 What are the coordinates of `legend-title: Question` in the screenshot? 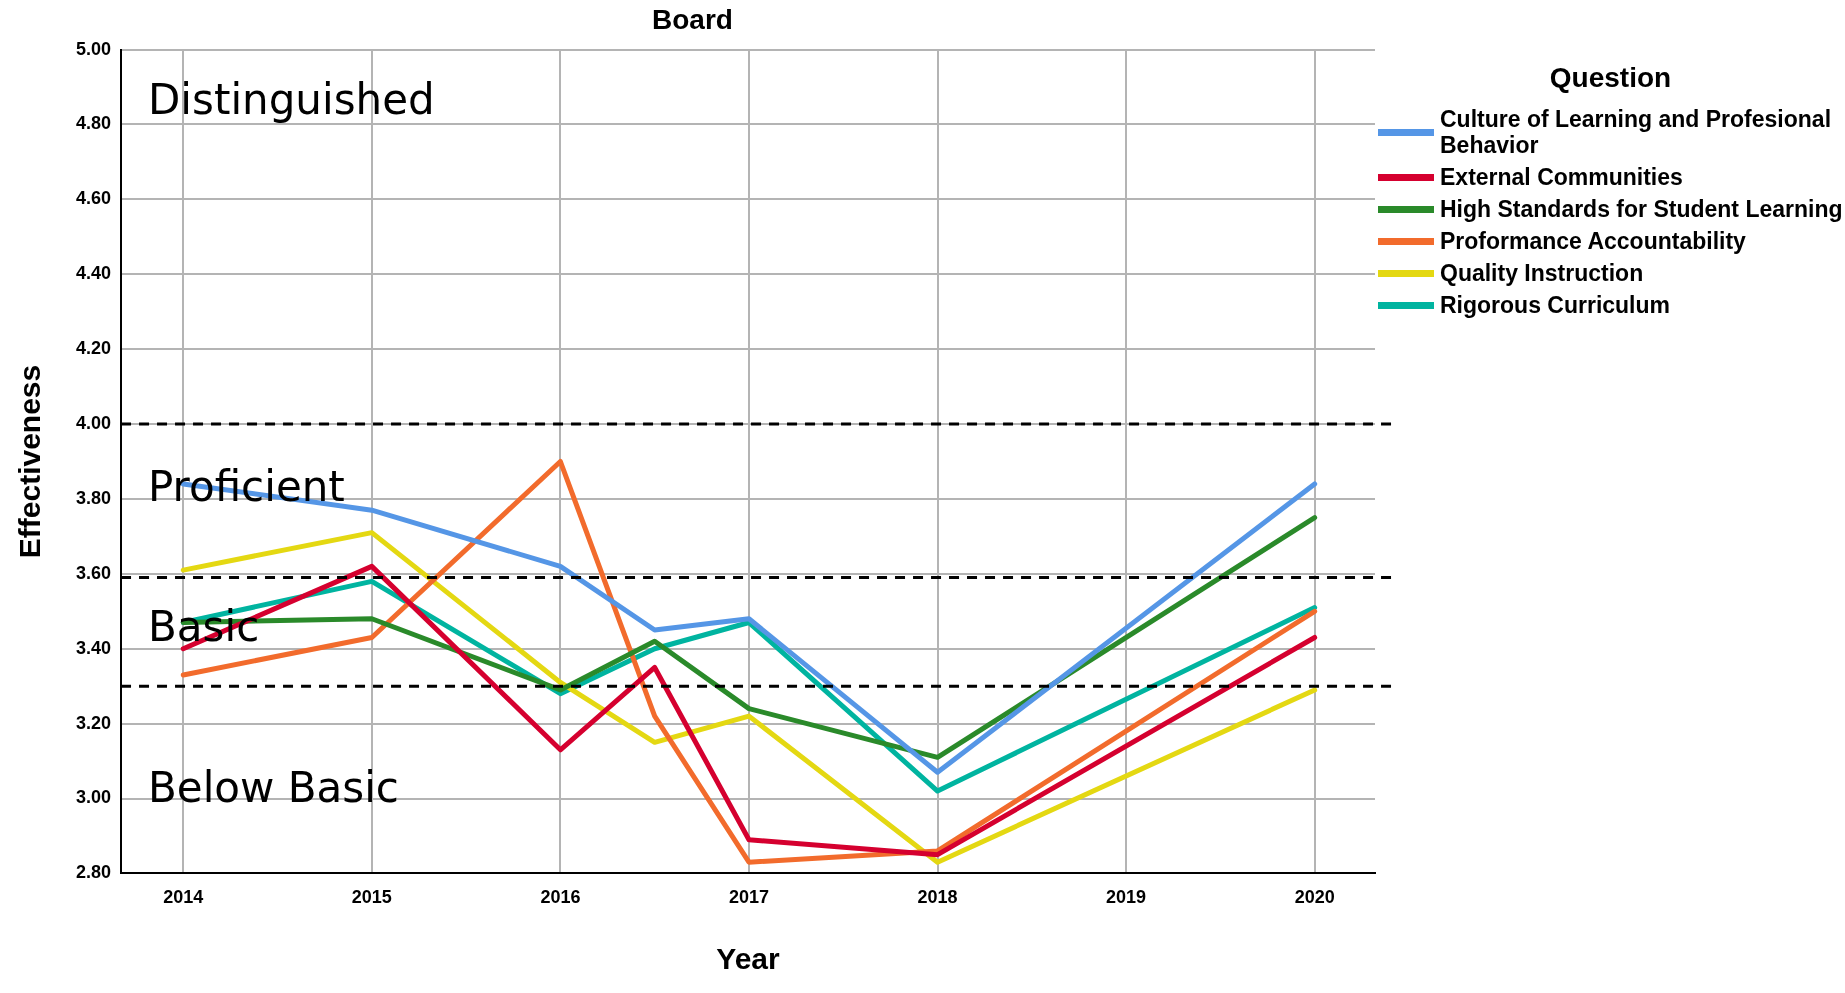 It's located at (1610, 78).